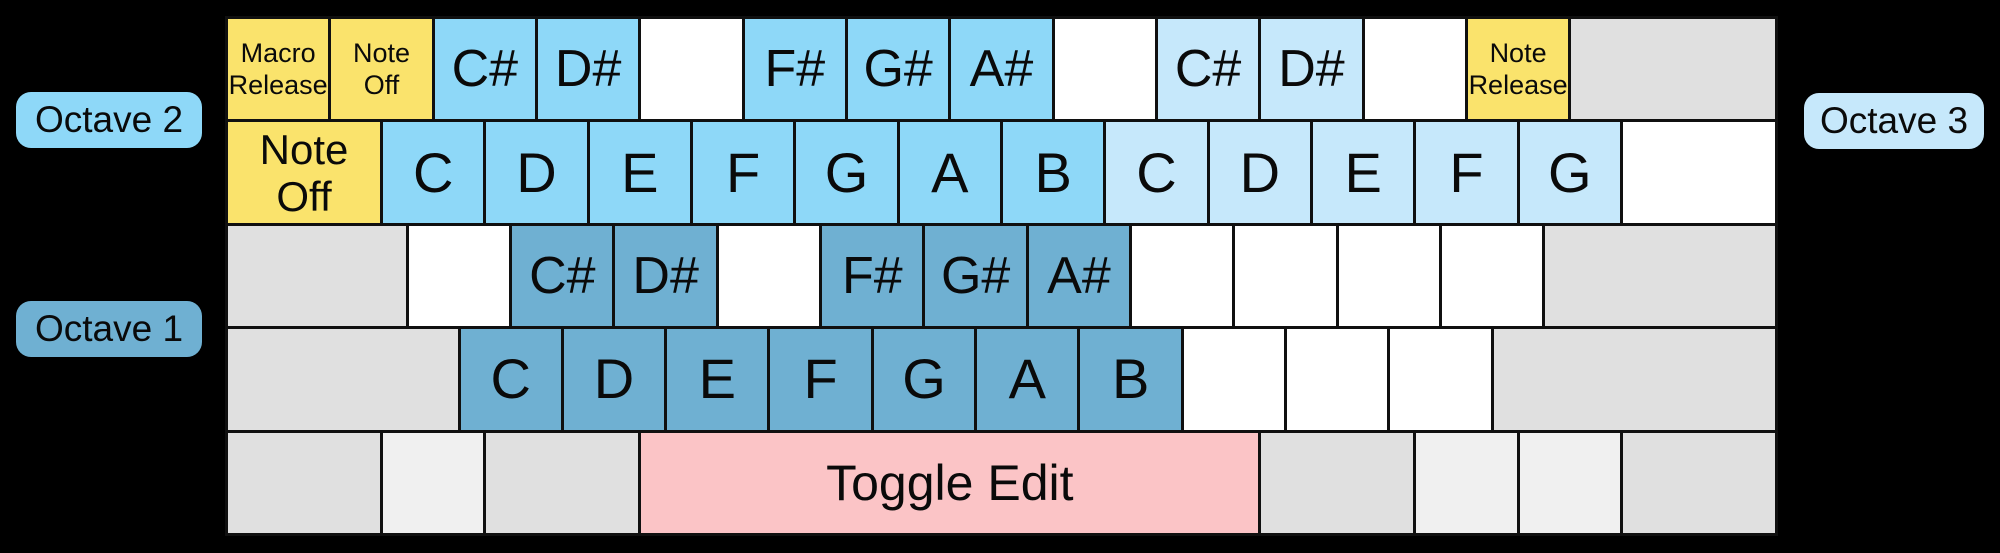 The image size is (2000, 553). What do you see at coordinates (435, 174) in the screenshot?
I see `key-note-c-oct2: C` at bounding box center [435, 174].